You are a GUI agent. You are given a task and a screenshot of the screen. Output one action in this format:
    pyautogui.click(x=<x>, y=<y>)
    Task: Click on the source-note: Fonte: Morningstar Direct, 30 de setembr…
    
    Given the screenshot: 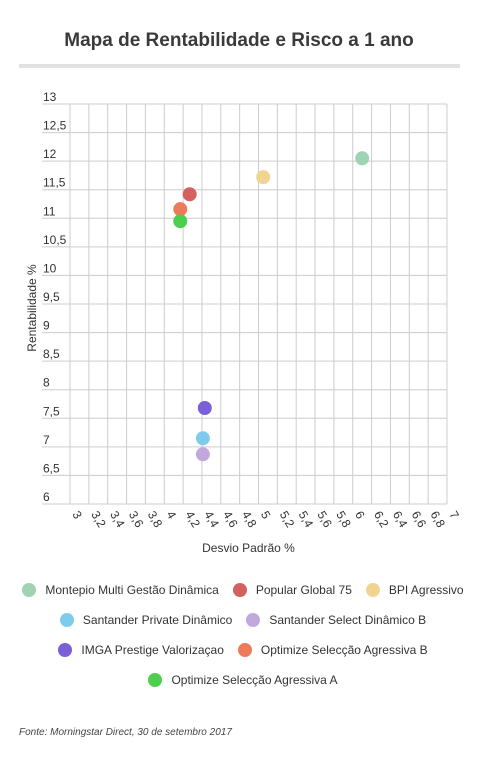 What is the action you would take?
    pyautogui.click(x=125, y=732)
    